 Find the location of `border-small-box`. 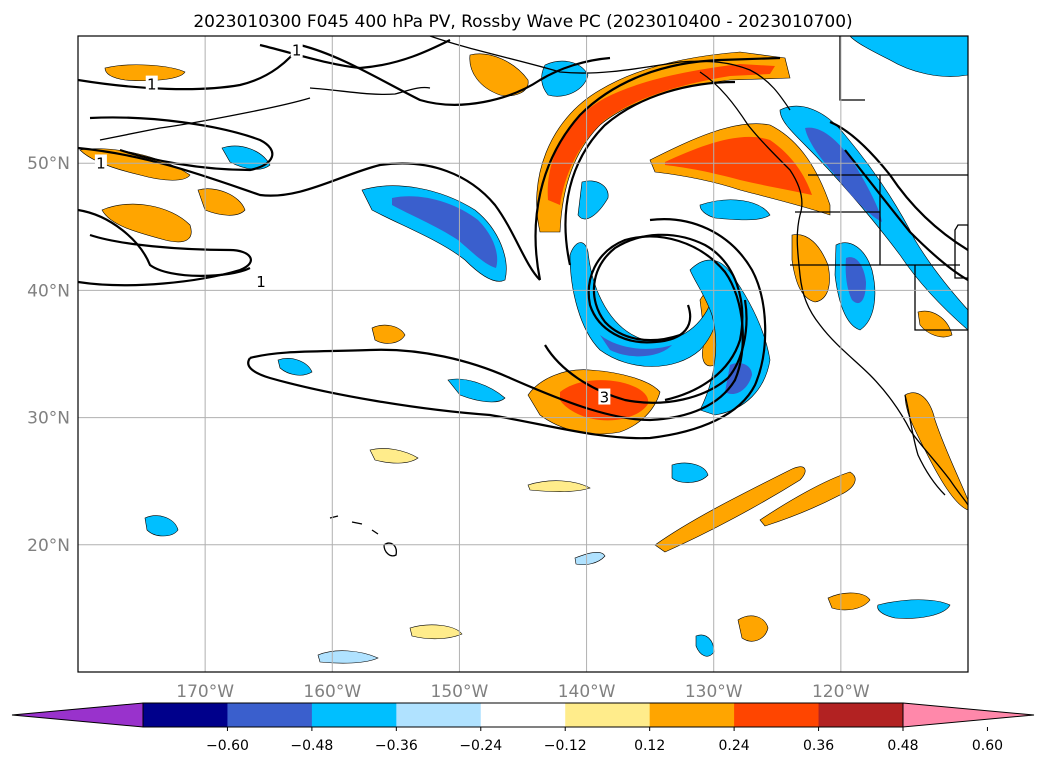

border-small-box is located at coordinates (961, 251).